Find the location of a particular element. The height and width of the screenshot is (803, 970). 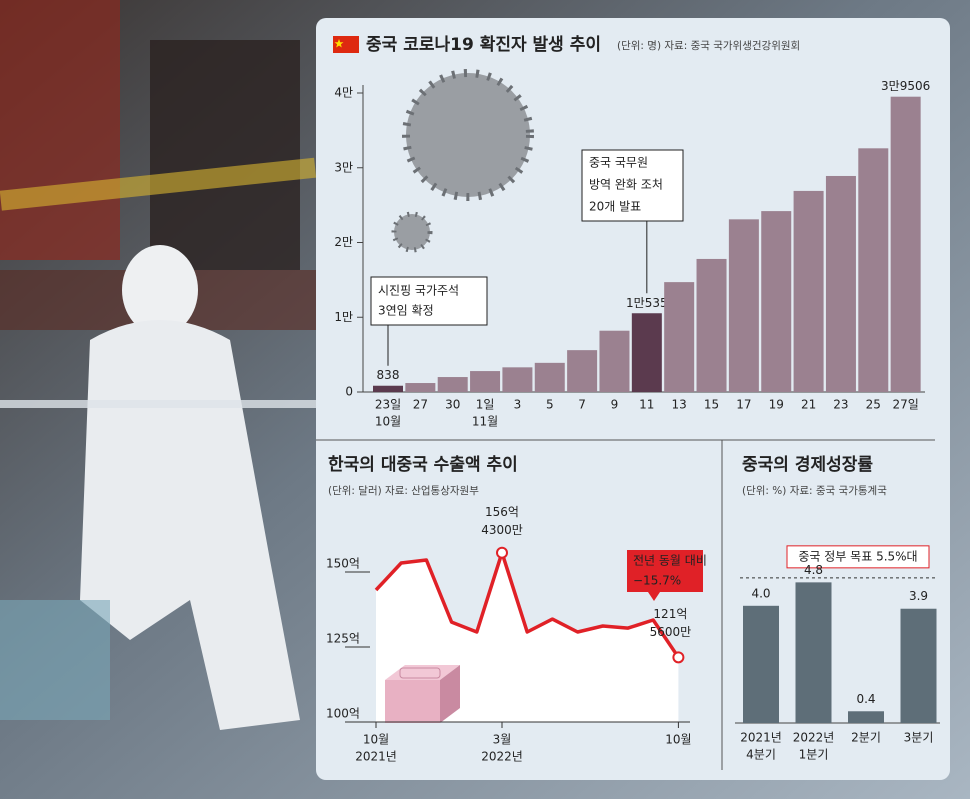

target-box is located at coordinates (858, 557).